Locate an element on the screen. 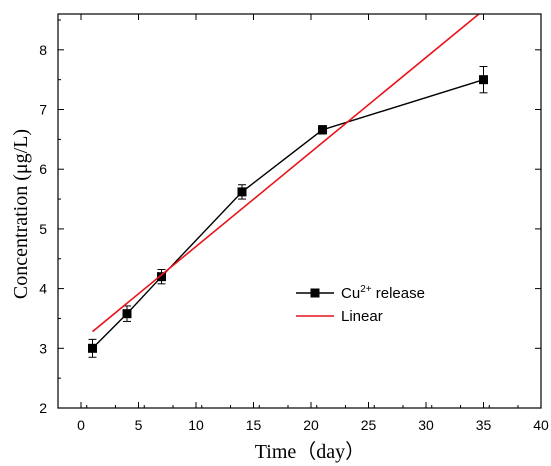 Image resolution: width=551 pixels, height=466 pixels. legend: Cu2+ release Linear is located at coordinates (360, 304).